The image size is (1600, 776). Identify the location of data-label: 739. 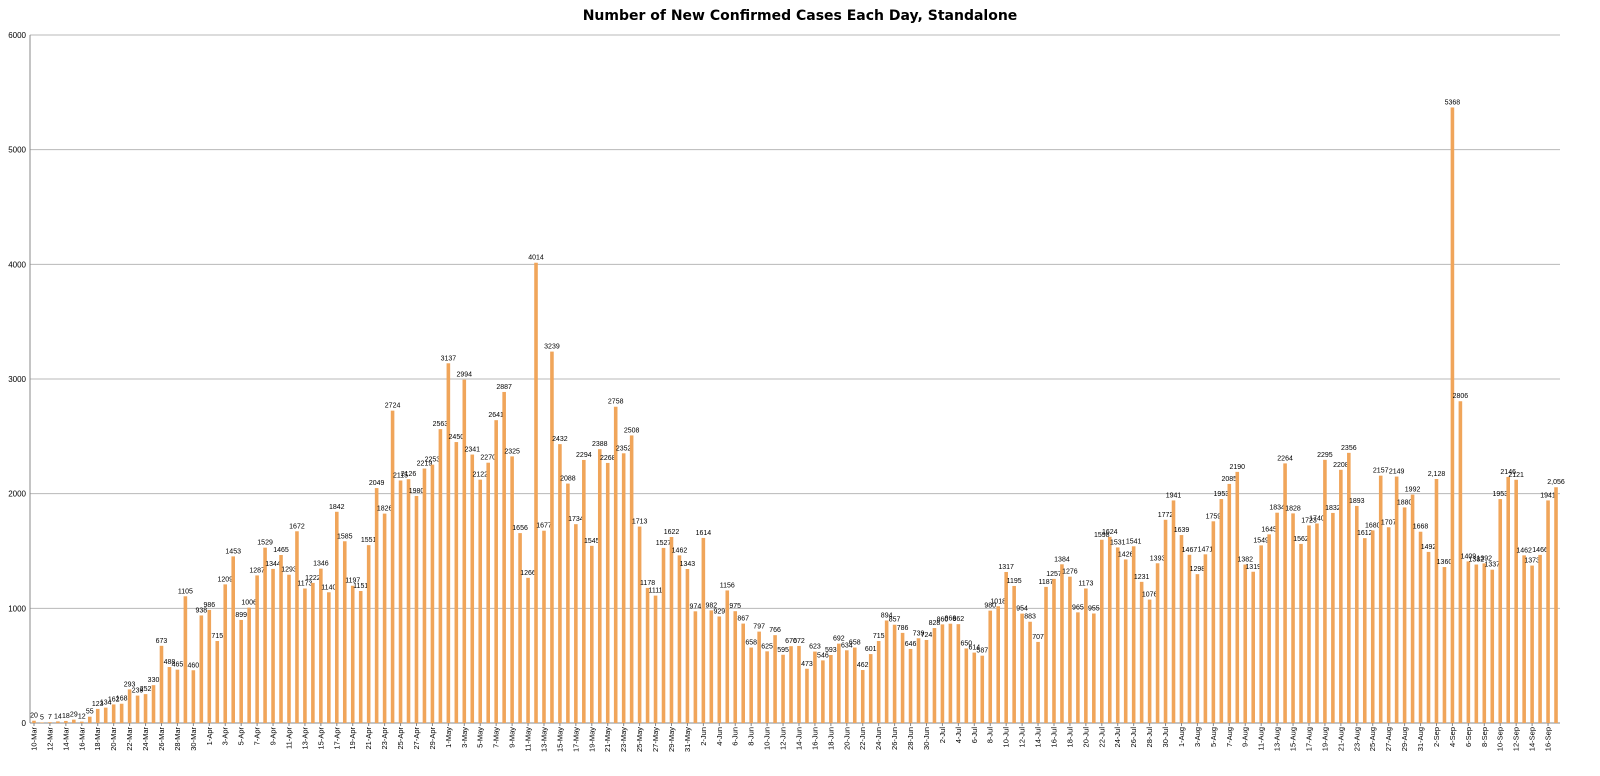
(919, 633).